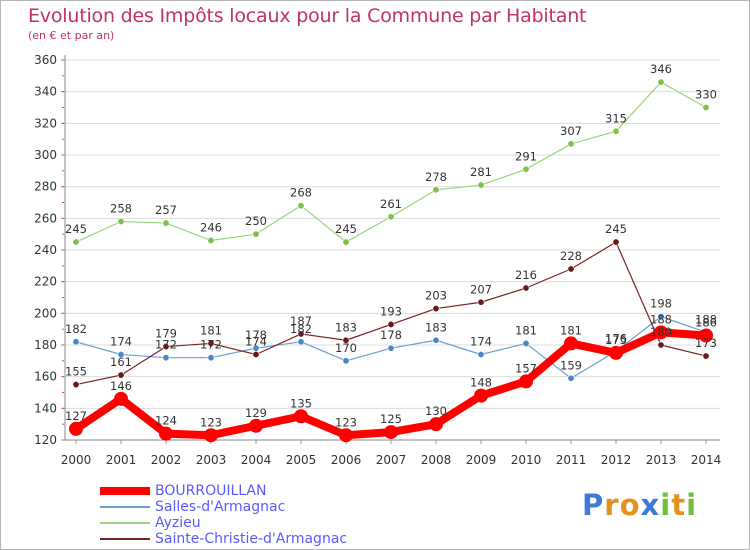  Describe the element at coordinates (616, 229) in the screenshot. I see `data-label: 245` at that location.